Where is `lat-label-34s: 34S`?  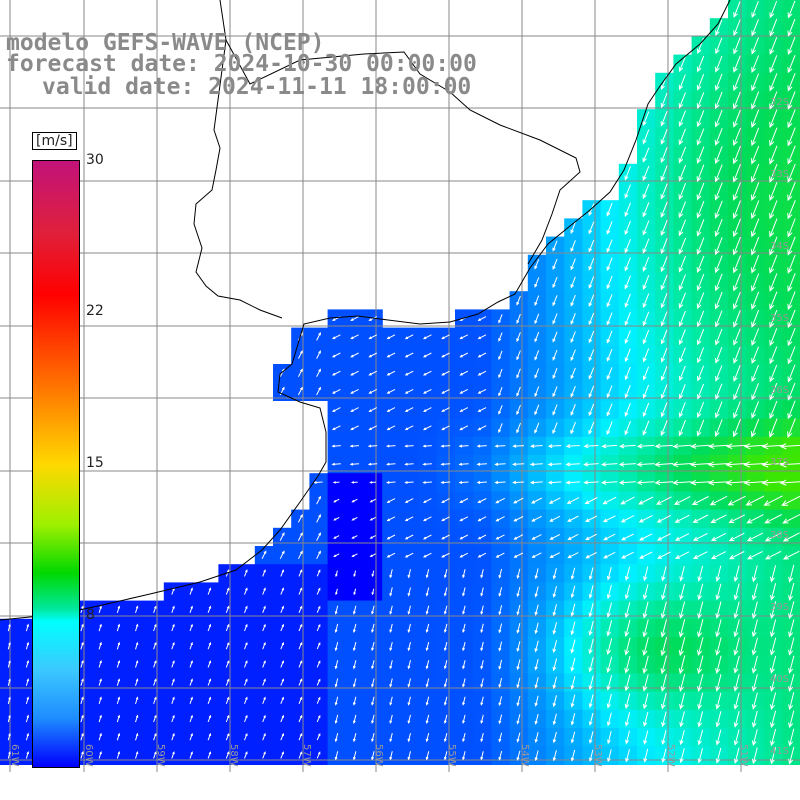 lat-label-34s: 34S is located at coordinates (780, 246).